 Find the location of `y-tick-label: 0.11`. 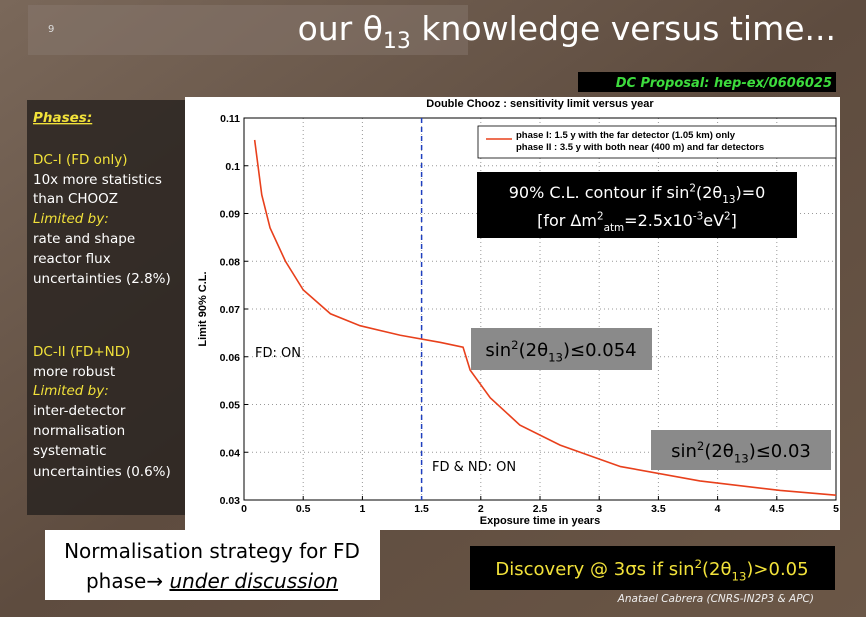

y-tick-label: 0.11 is located at coordinates (230, 119).